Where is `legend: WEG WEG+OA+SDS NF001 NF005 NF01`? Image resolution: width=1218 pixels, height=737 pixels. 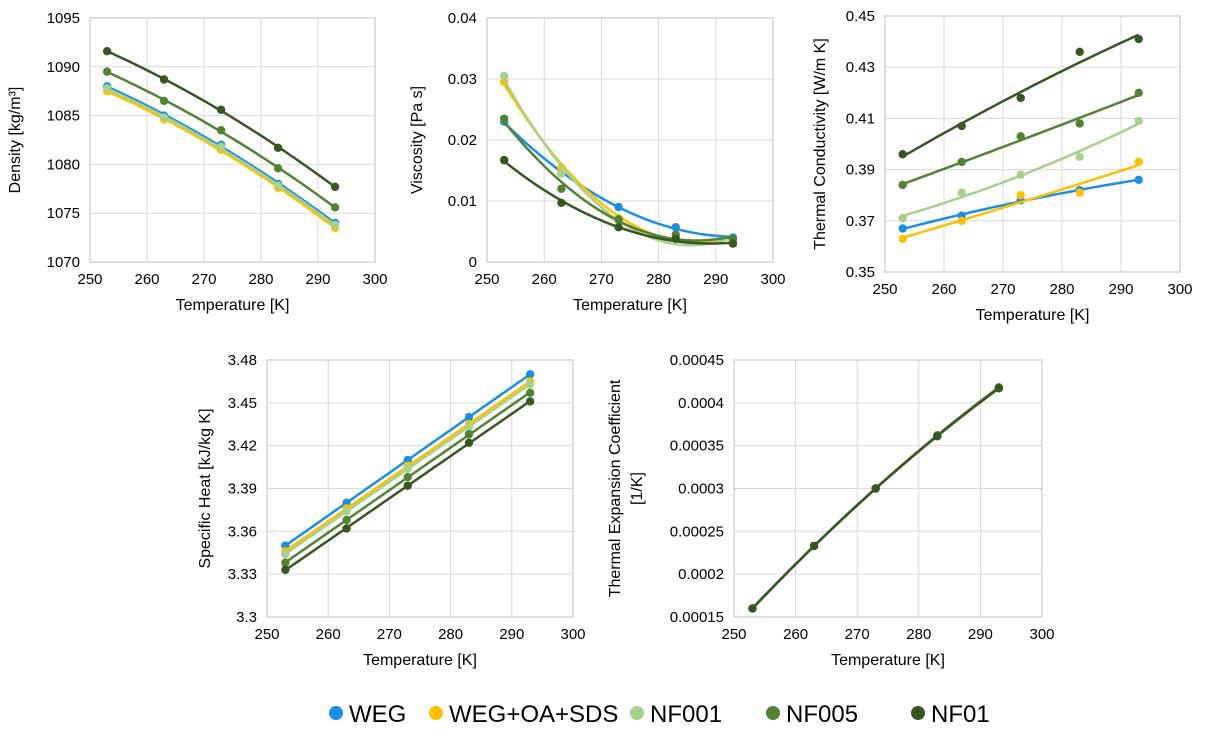 legend: WEG WEG+OA+SDS NF001 NF005 NF01 is located at coordinates (659, 714).